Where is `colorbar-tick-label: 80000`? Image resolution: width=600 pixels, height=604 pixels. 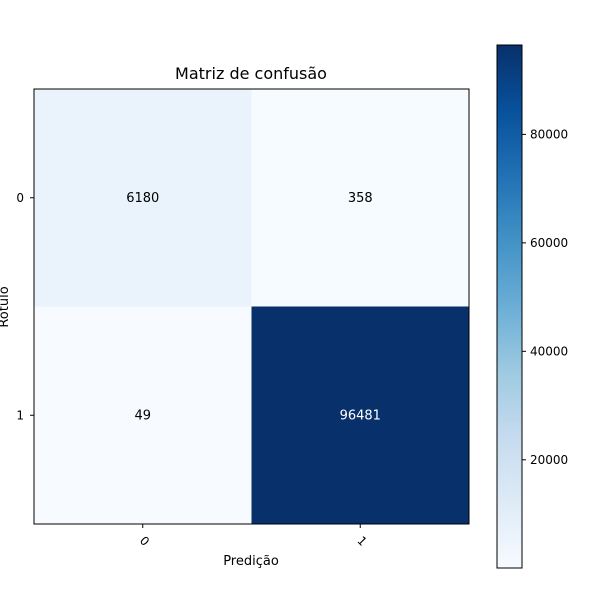 colorbar-tick-label: 80000 is located at coordinates (549, 134).